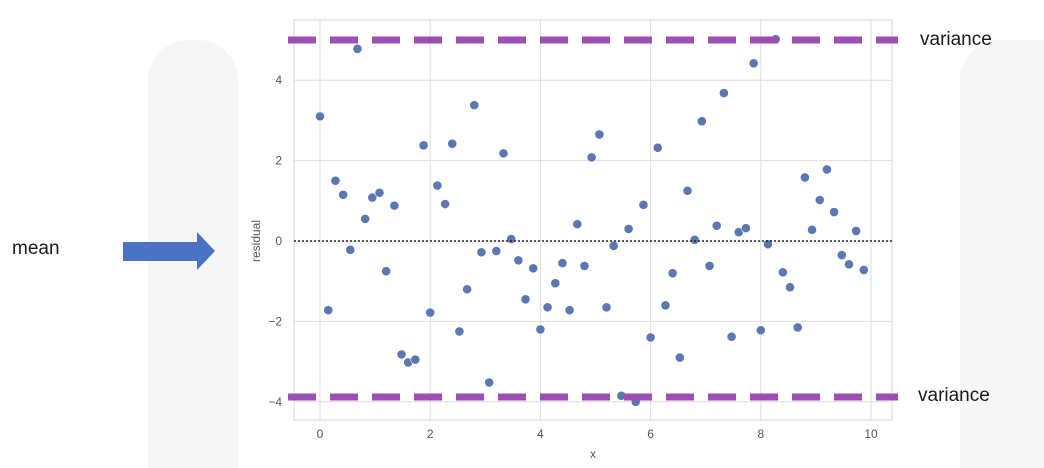  What do you see at coordinates (275, 321) in the screenshot?
I see `y-tick-label: −2` at bounding box center [275, 321].